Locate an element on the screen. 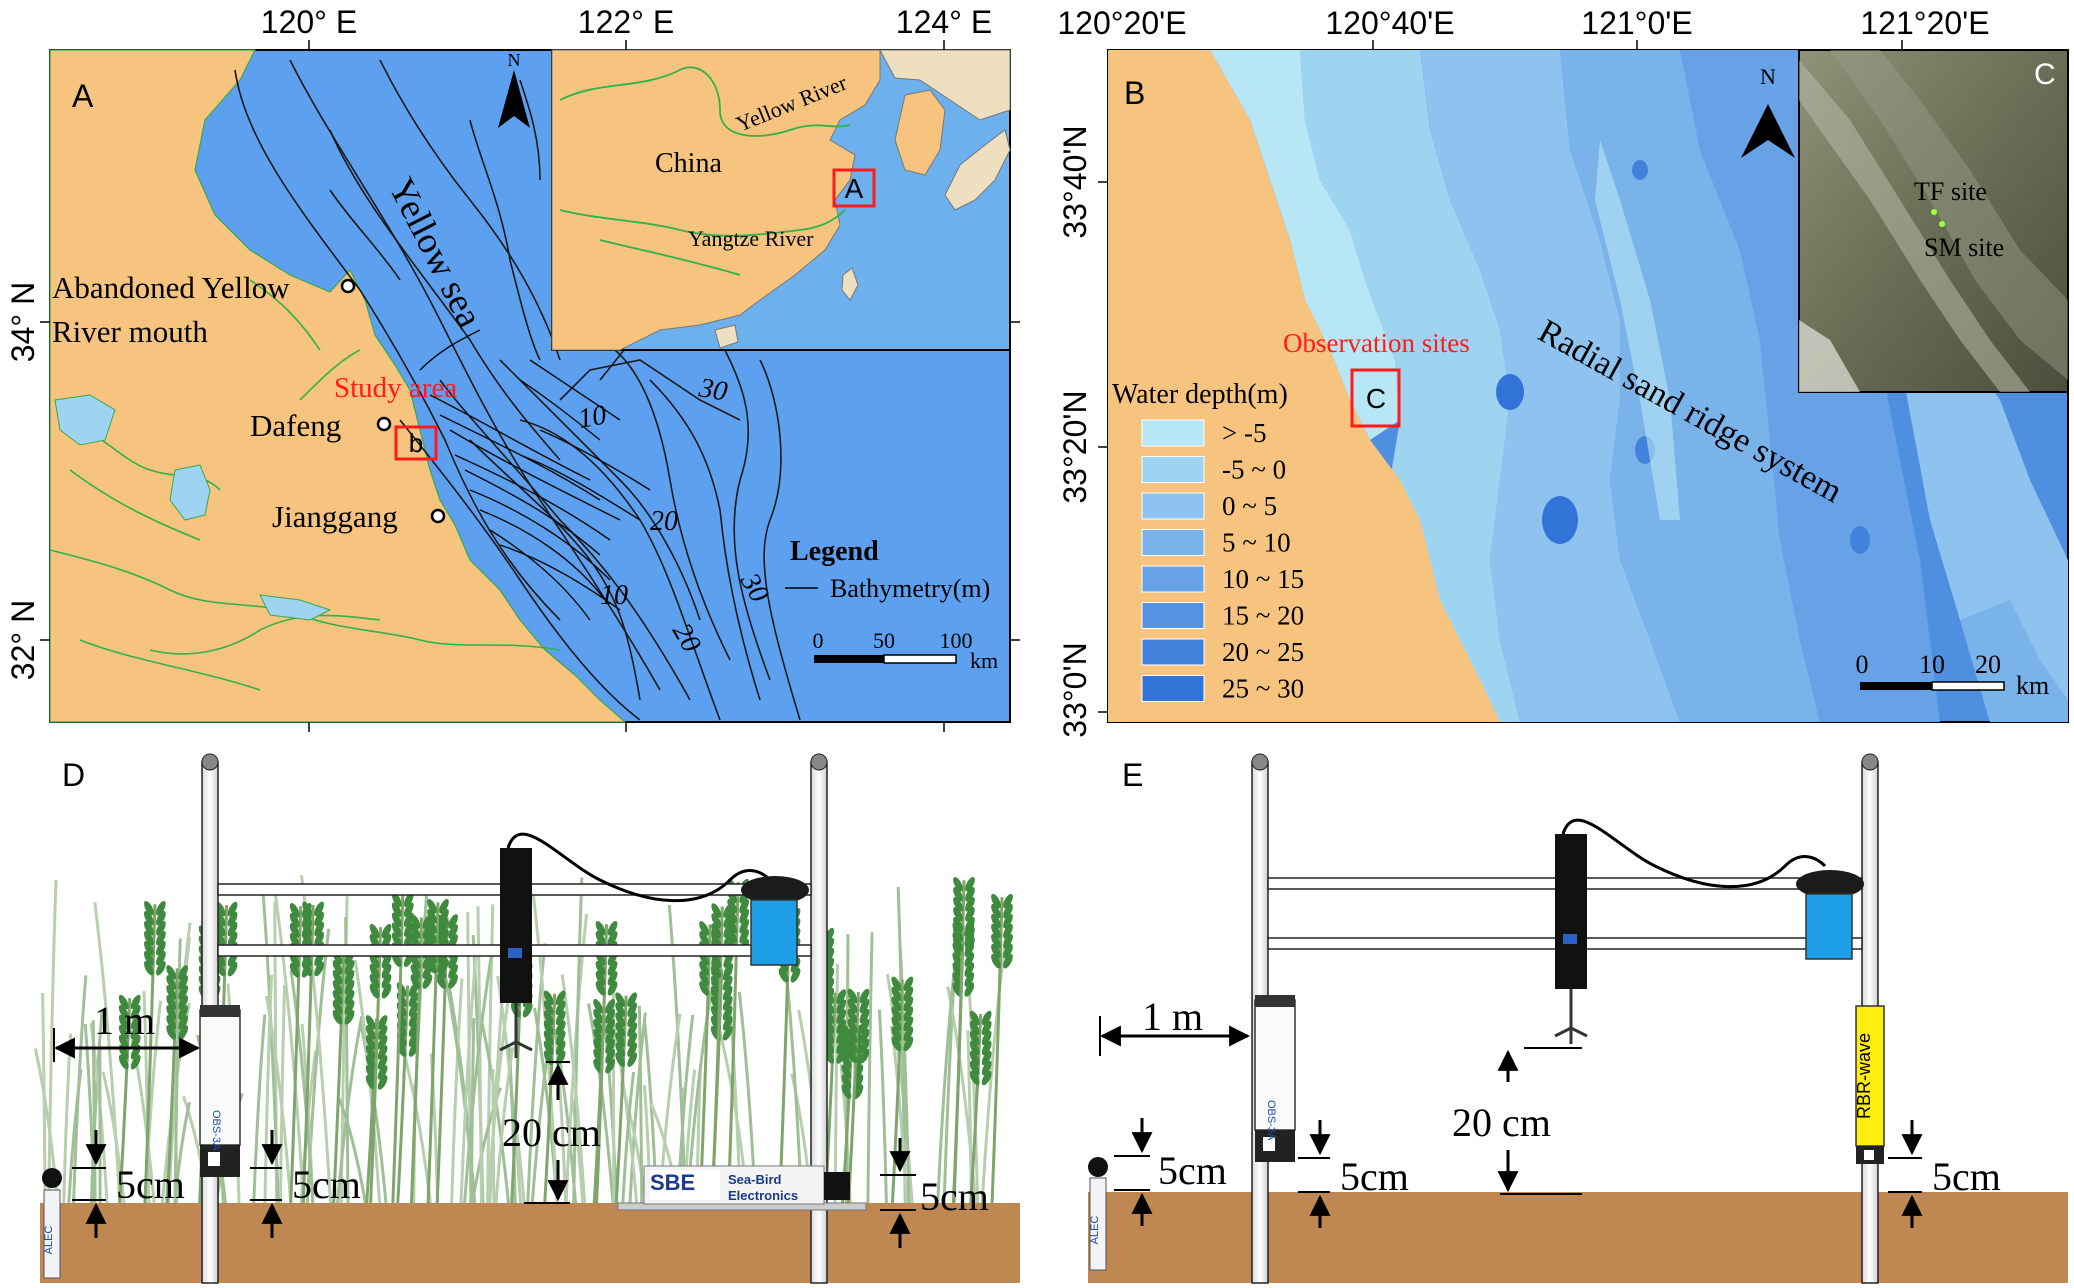 Image resolution: width=2074 pixels, height=1288 pixels. inset-hainan is located at coordinates (726, 336).